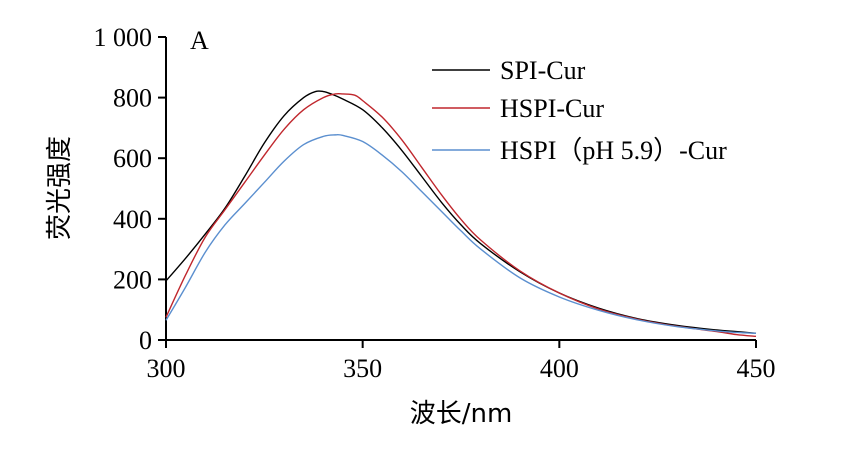 The width and height of the screenshot is (860, 461). What do you see at coordinates (461, 361) in the screenshot?
I see `x-ticks: 300 350 400 450` at bounding box center [461, 361].